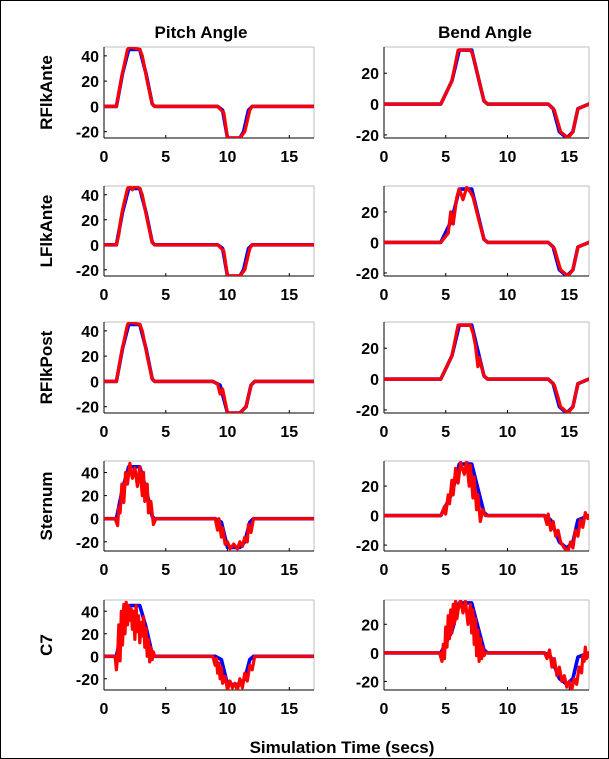 This screenshot has height=759, width=609. Describe the element at coordinates (342, 747) in the screenshot. I see `x-axis-label: Simulation Time (secs)` at that location.